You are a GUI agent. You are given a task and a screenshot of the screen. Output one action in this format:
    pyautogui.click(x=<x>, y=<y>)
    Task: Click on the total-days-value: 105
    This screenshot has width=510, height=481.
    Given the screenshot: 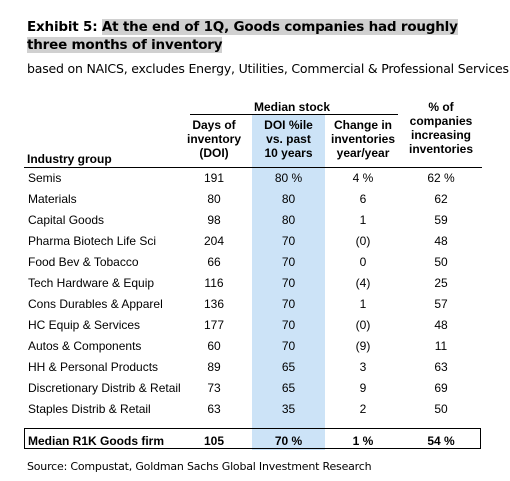 What is the action you would take?
    pyautogui.click(x=214, y=441)
    